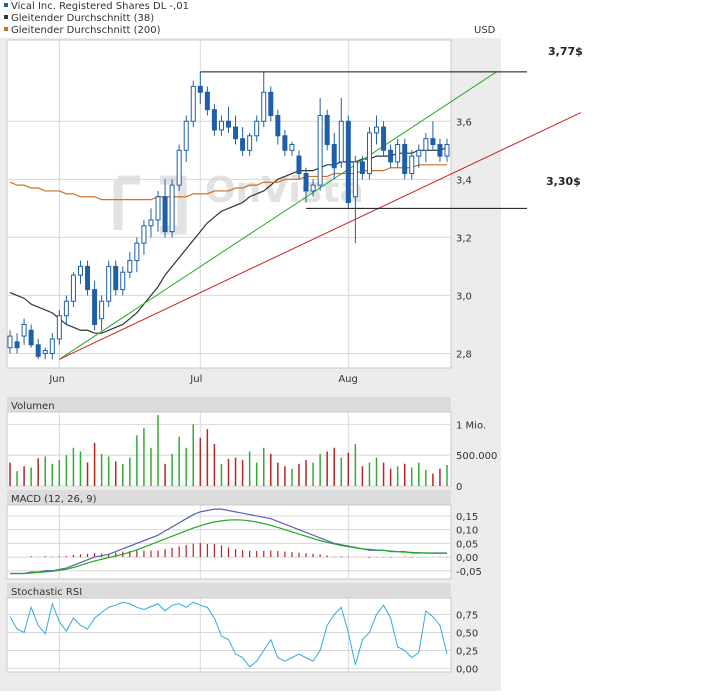  I want to click on price-x-tick-label: Jul, so click(195, 379).